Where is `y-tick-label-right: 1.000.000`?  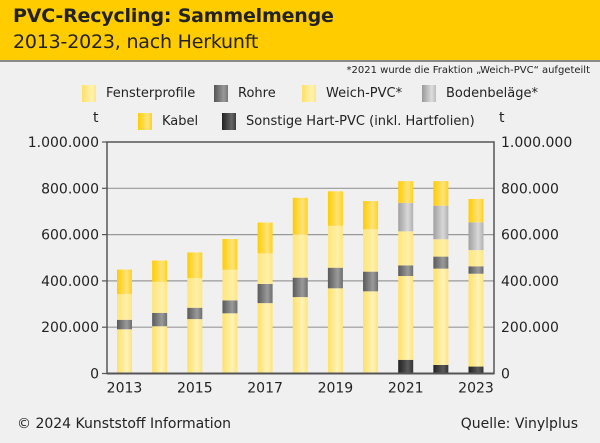
y-tick-label-right: 1.000.000 is located at coordinates (536, 143).